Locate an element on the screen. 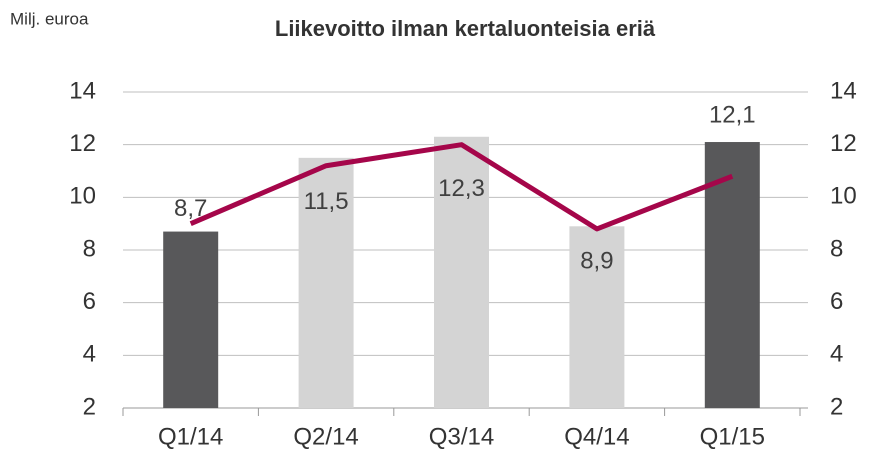 The height and width of the screenshot is (461, 878). y2-tick-label: 2 is located at coordinates (836, 406).